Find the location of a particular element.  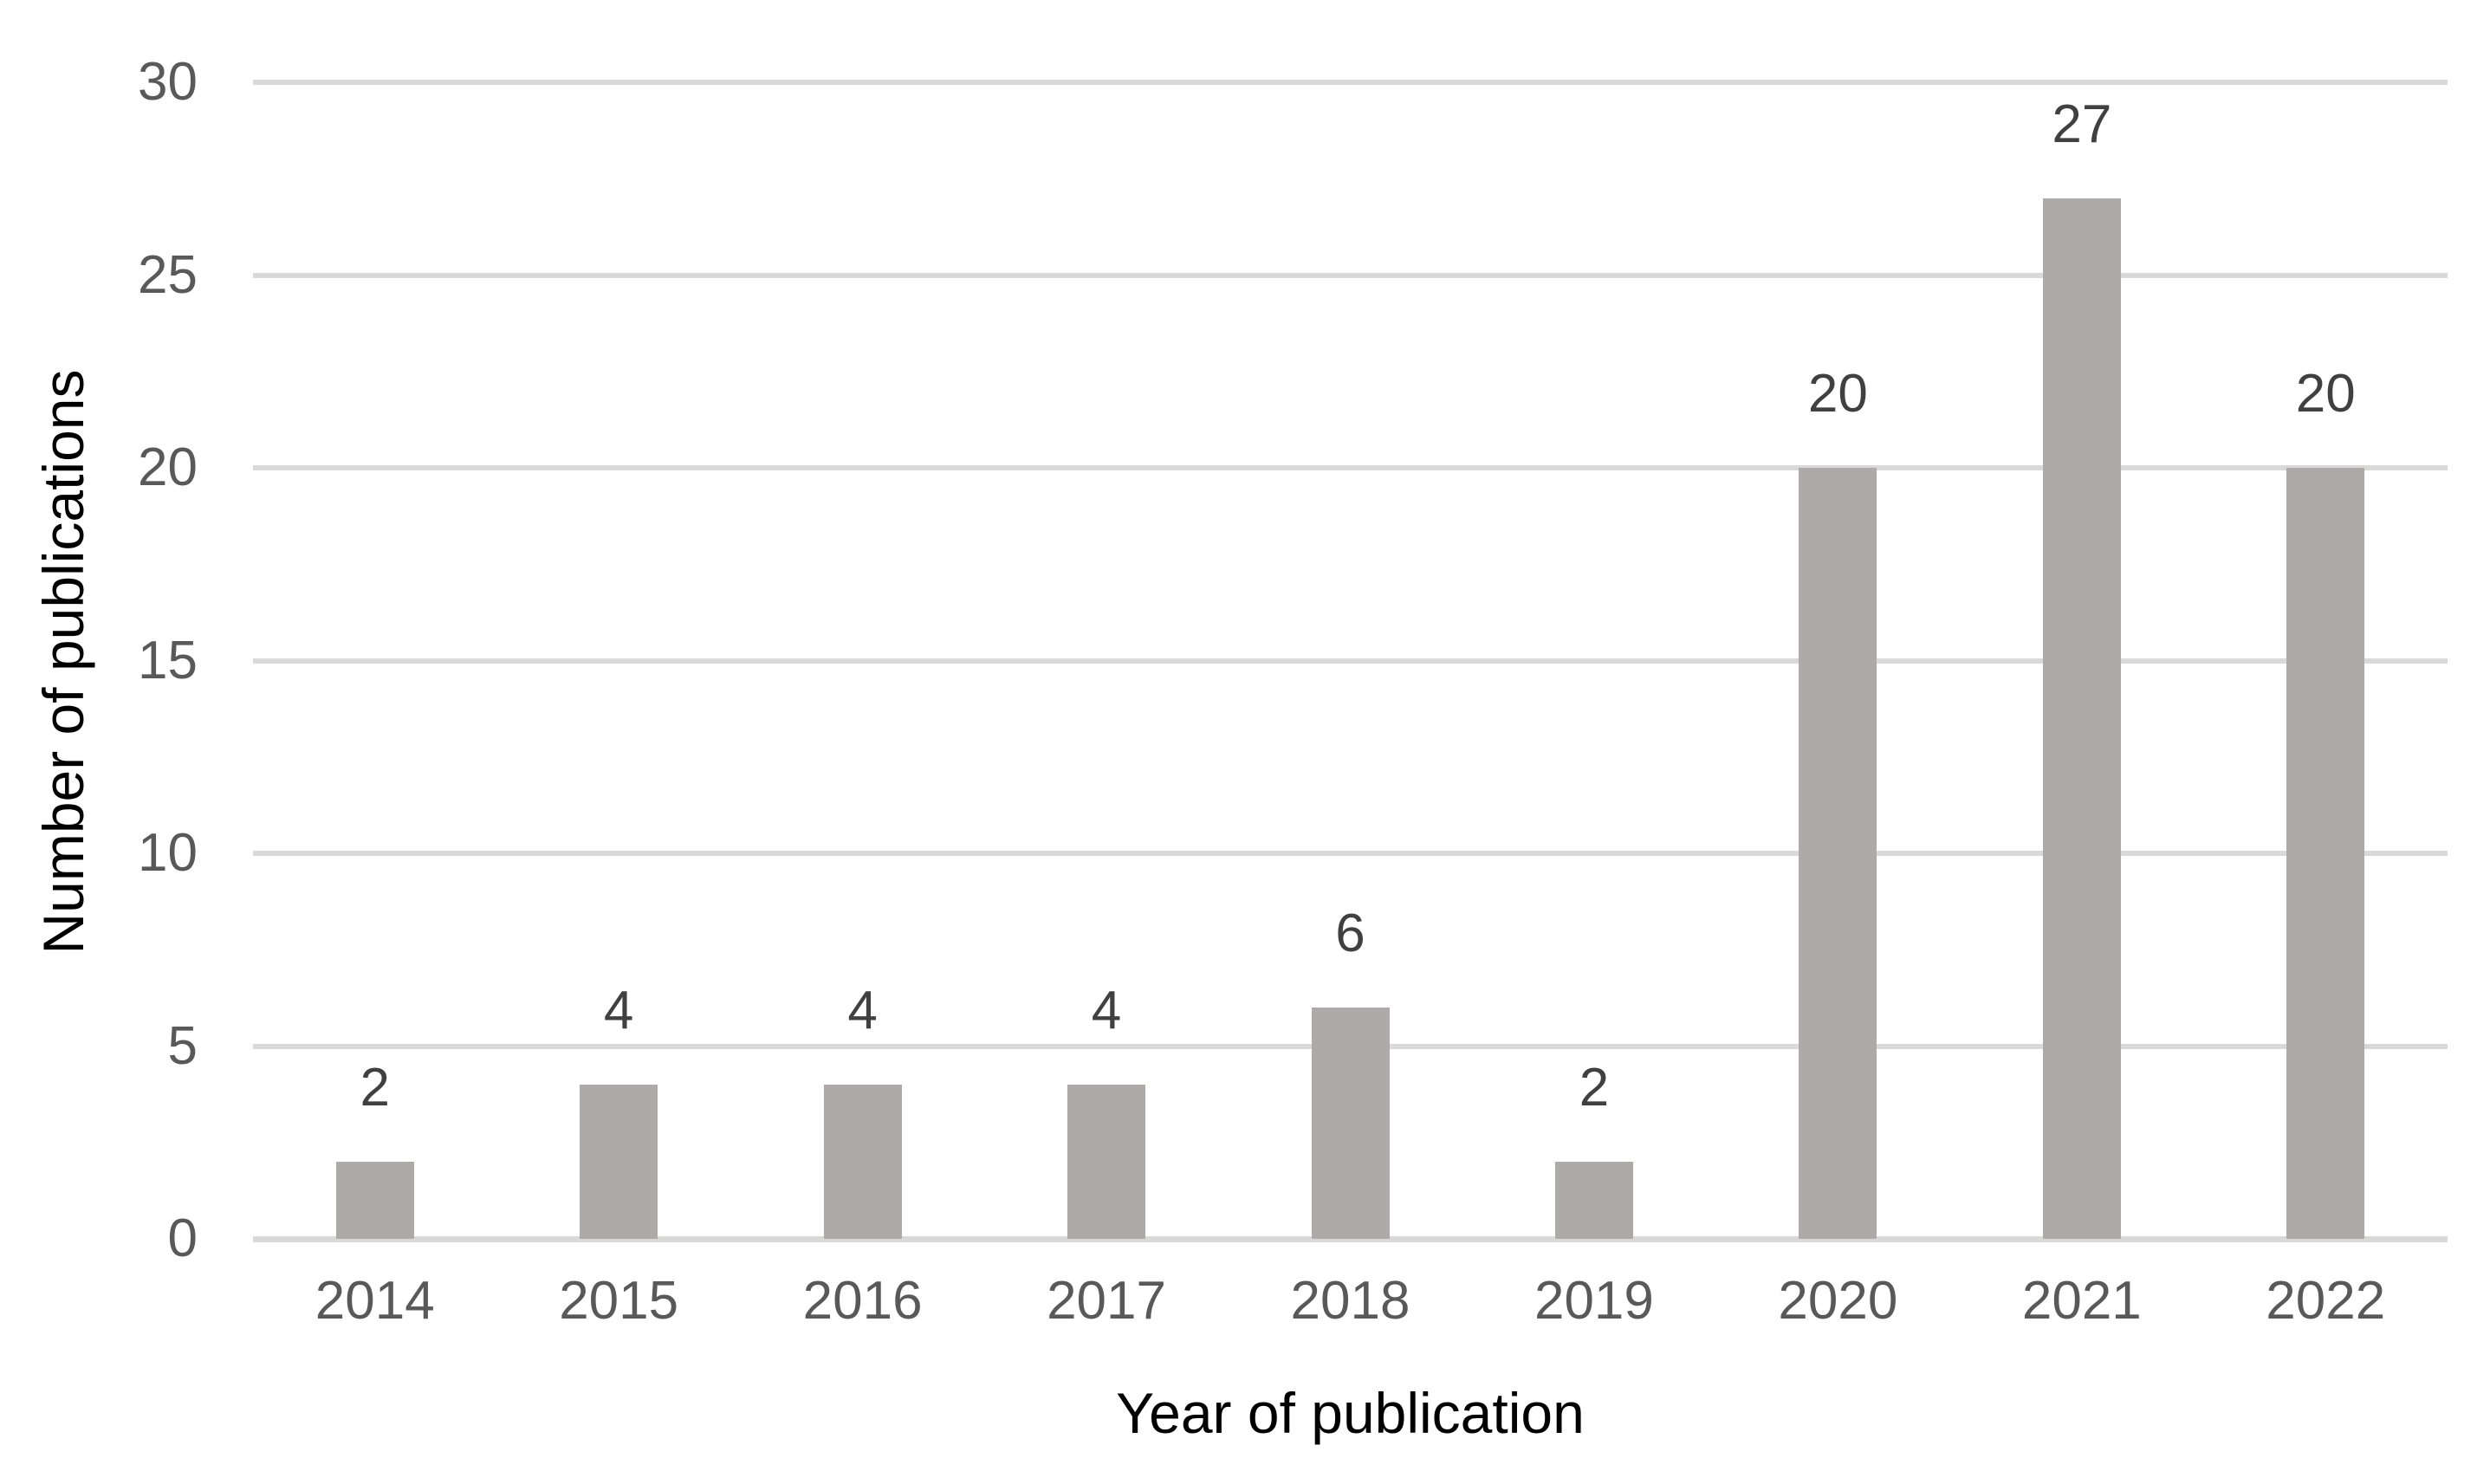

x-tick-label: 2022 is located at coordinates (2326, 1301).